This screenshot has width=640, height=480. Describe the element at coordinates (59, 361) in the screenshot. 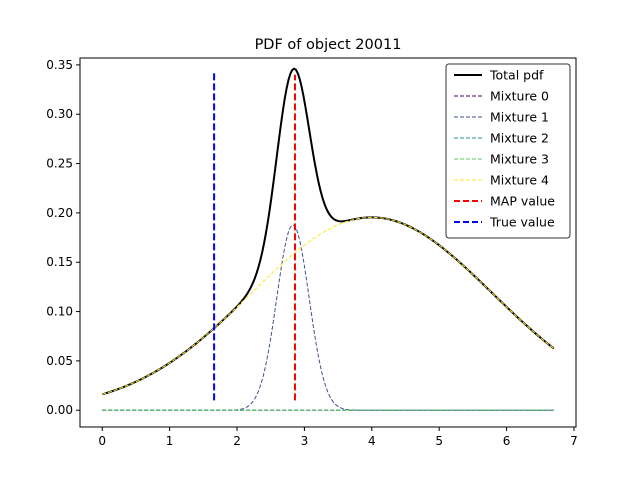

I see `y-tick-label: 0.05` at that location.